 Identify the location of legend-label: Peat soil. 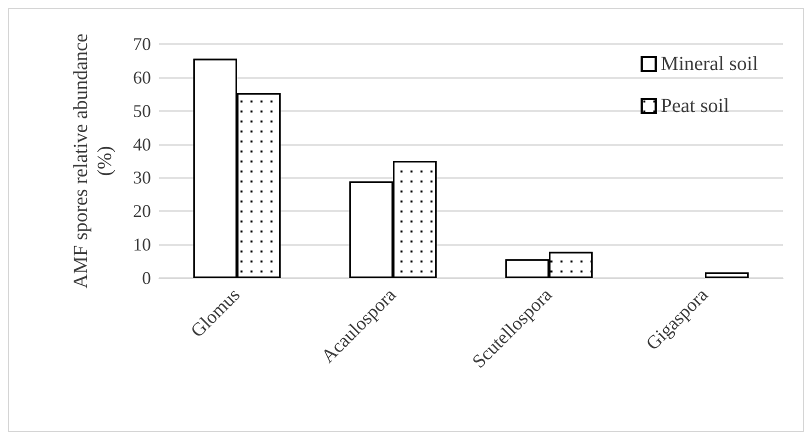
(695, 106).